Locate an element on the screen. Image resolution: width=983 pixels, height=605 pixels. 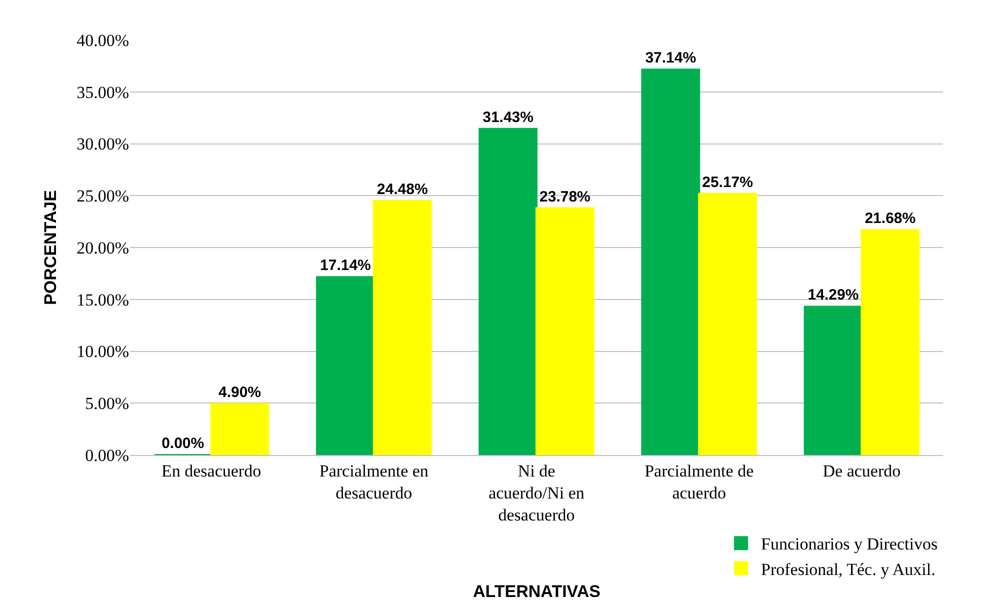
y-tick-label: 5.00% is located at coordinates (107, 404).